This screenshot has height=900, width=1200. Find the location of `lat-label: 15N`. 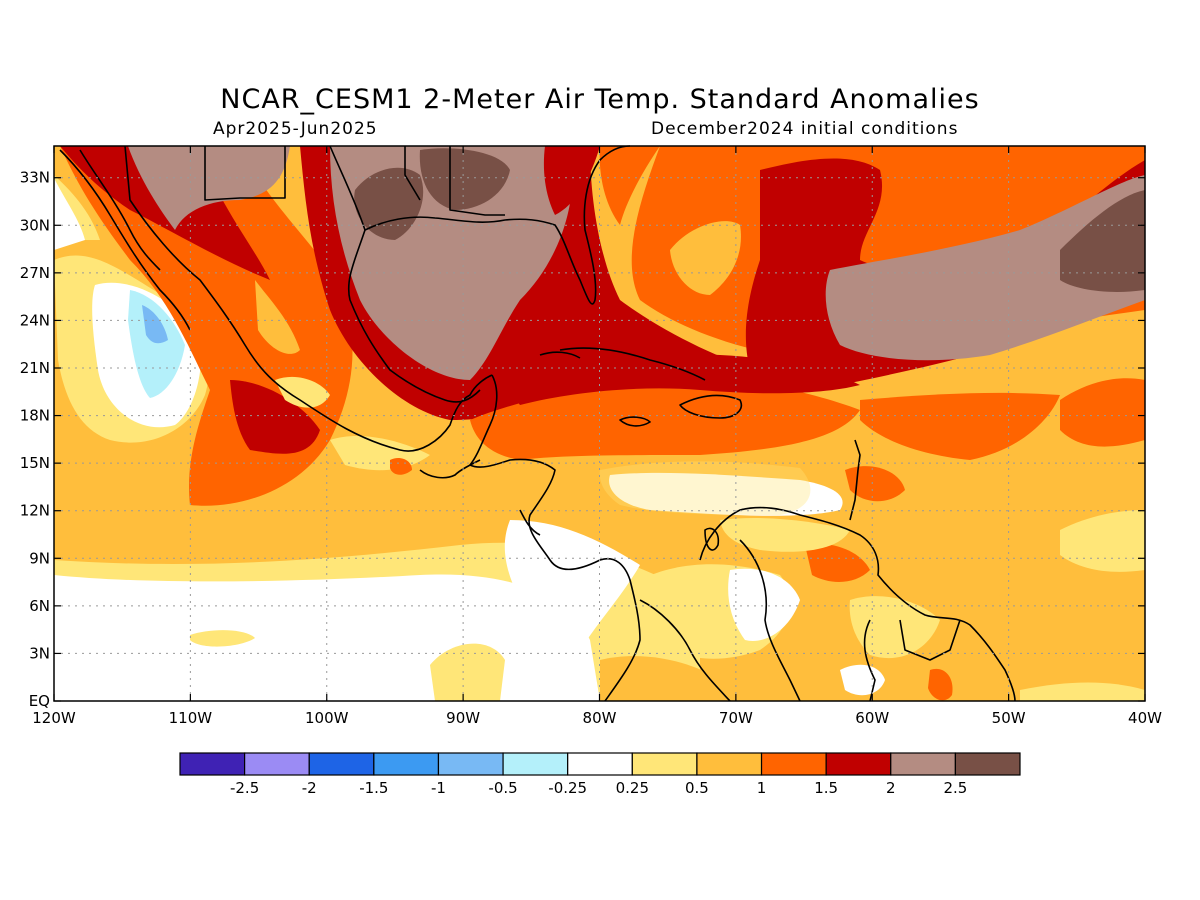

lat-label: 15N is located at coordinates (35, 463).